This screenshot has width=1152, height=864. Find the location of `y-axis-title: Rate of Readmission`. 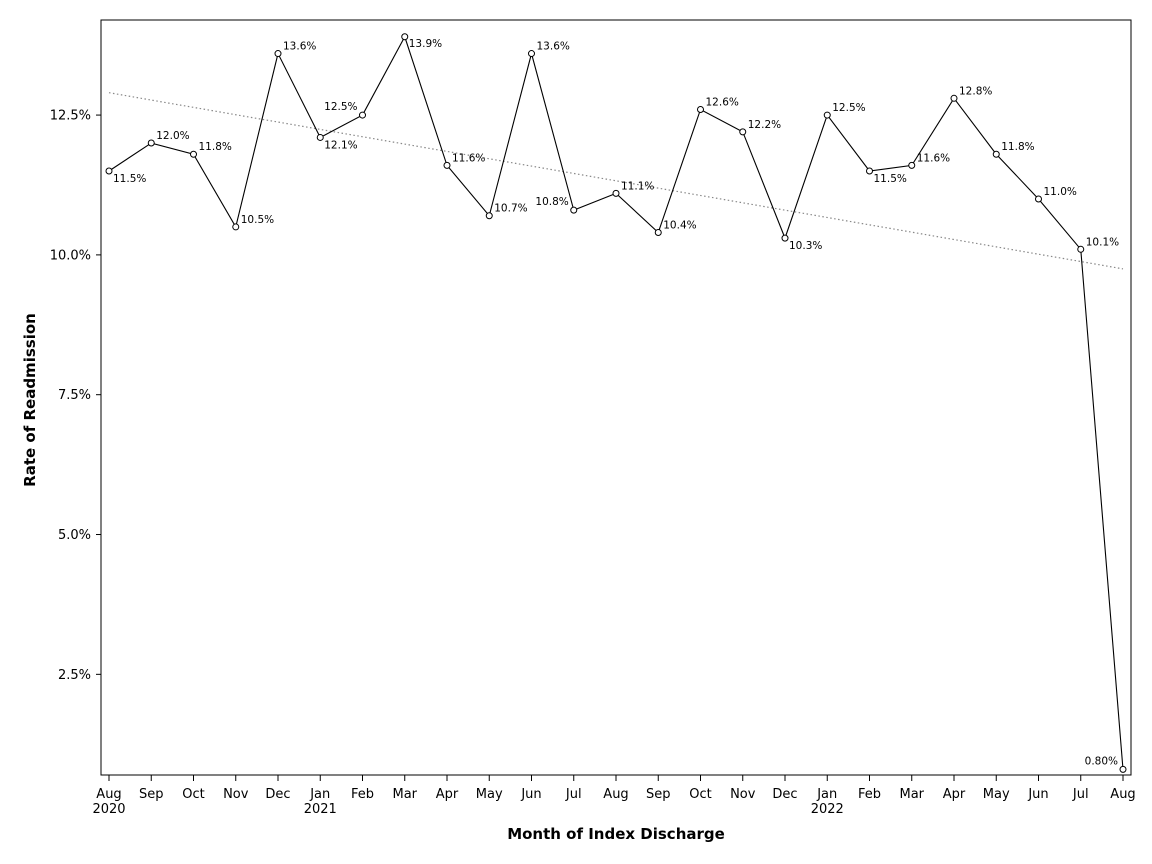

y-axis-title: Rate of Readmission is located at coordinates (30, 400).